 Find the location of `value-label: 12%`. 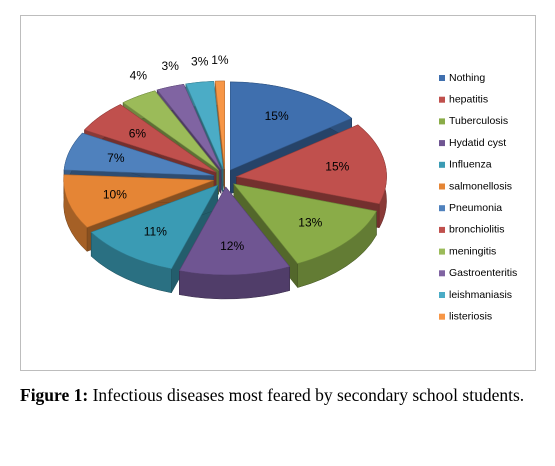

value-label: 12% is located at coordinates (232, 246).